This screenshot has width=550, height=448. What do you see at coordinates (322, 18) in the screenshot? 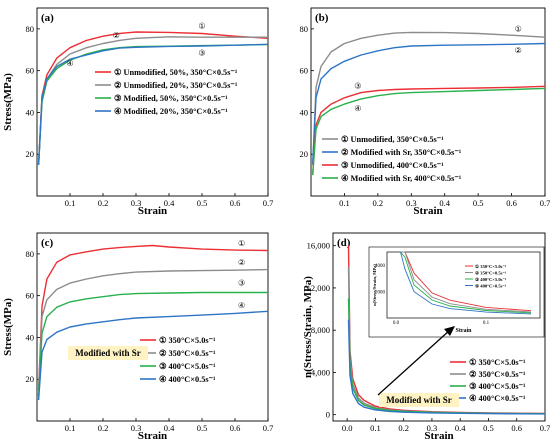
I see `panel-label: (b)` at bounding box center [322, 18].